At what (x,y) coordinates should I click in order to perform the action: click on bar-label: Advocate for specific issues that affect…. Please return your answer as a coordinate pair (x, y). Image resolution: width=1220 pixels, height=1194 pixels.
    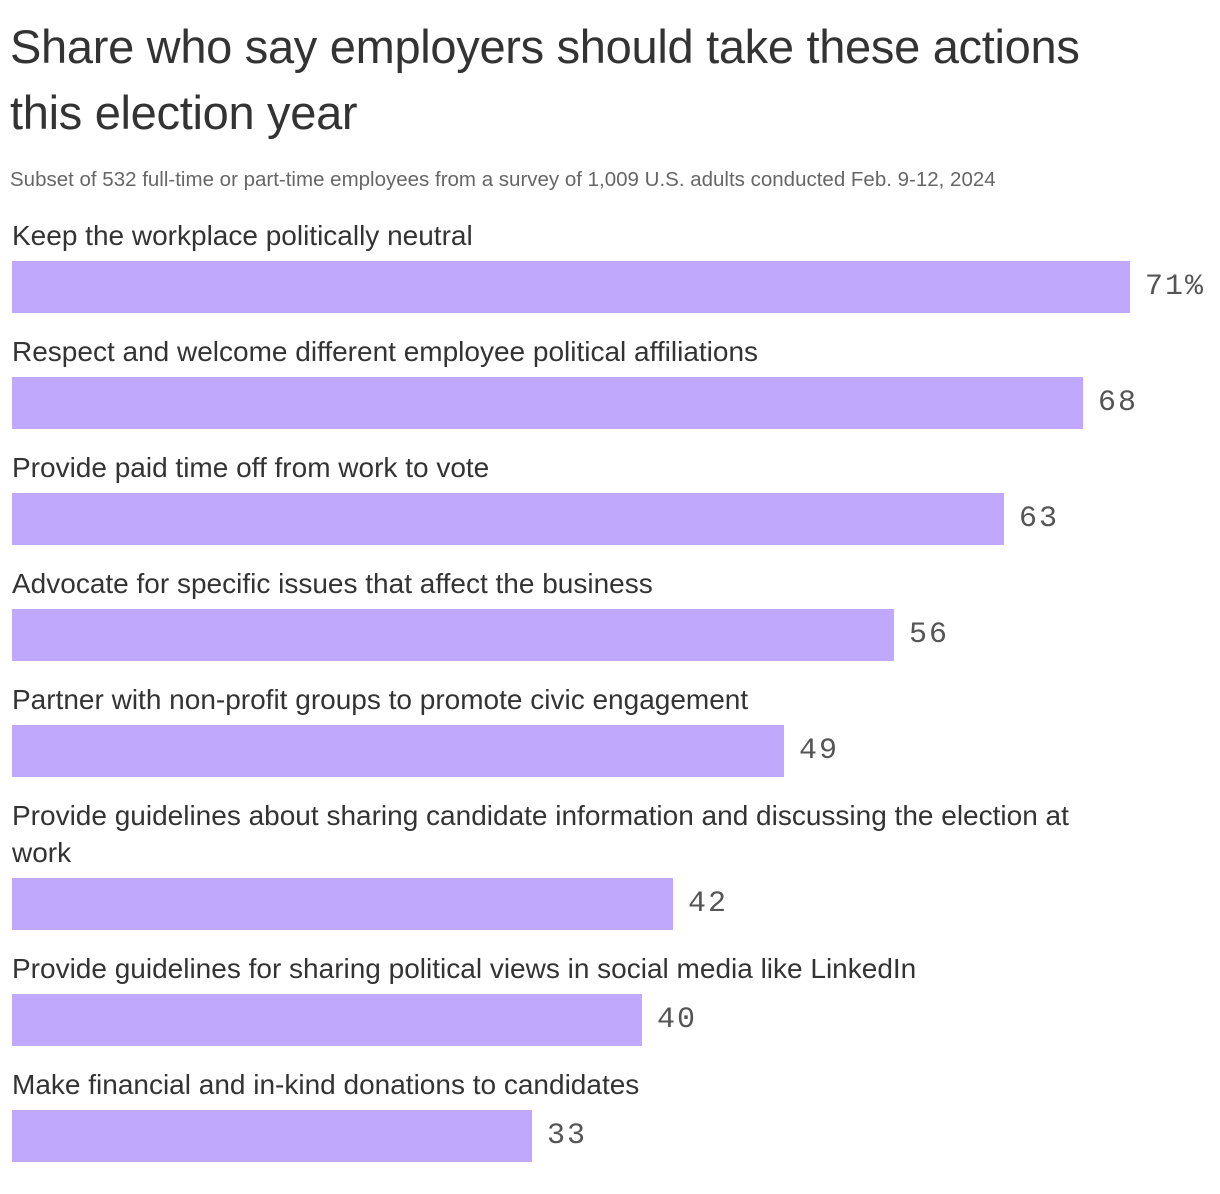
    Looking at the image, I should click on (332, 583).